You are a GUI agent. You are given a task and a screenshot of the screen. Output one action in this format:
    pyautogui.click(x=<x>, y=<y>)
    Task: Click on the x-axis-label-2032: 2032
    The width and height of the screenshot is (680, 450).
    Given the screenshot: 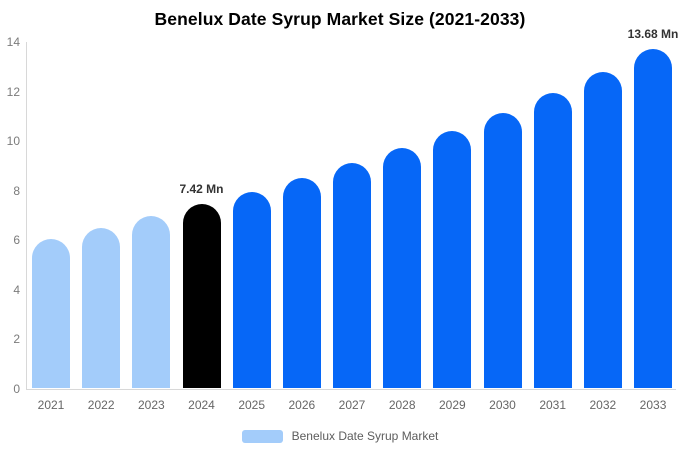 What is the action you would take?
    pyautogui.click(x=603, y=405)
    